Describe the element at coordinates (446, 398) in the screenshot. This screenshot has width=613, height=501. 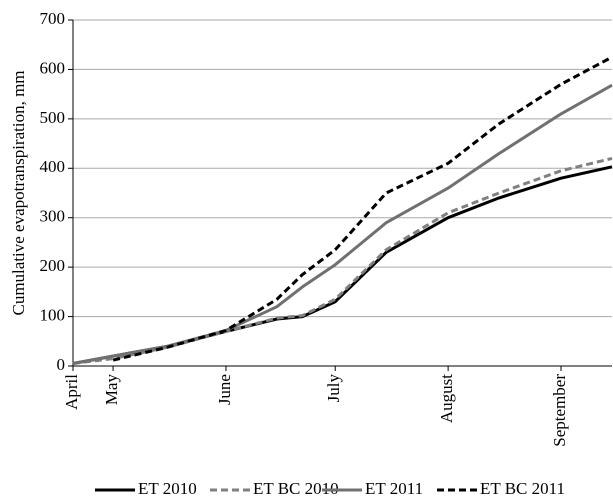
I see `x-tick-label: August` at that location.